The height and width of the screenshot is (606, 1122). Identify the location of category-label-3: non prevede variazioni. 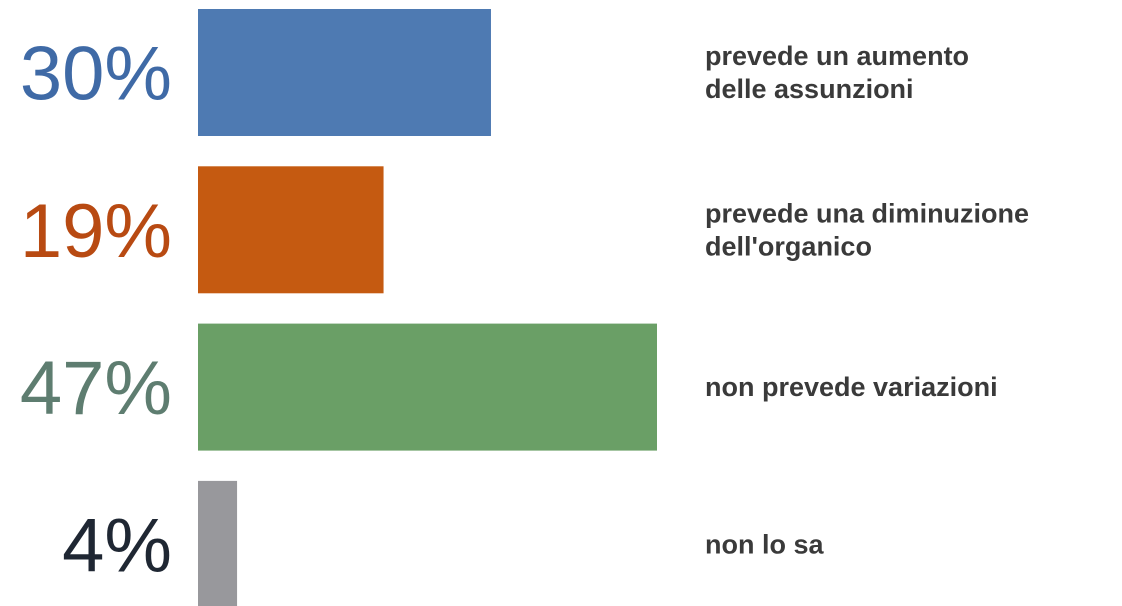
(851, 387).